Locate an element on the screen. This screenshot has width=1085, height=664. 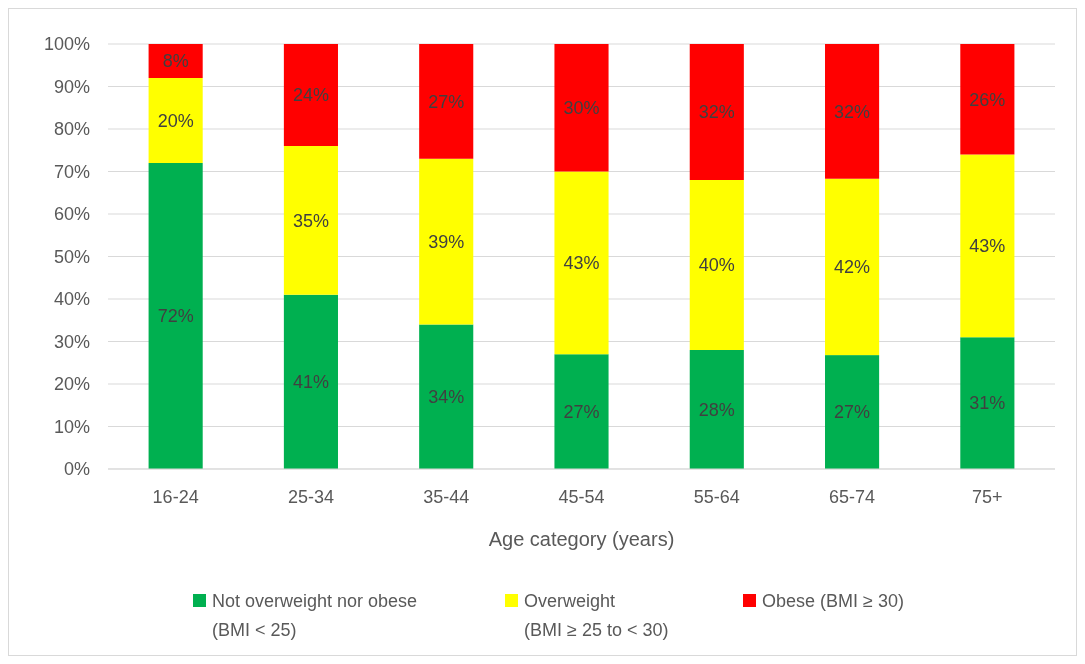
legend-label: Overweight (BMI ≥ 25 to < 30) is located at coordinates (596, 615).